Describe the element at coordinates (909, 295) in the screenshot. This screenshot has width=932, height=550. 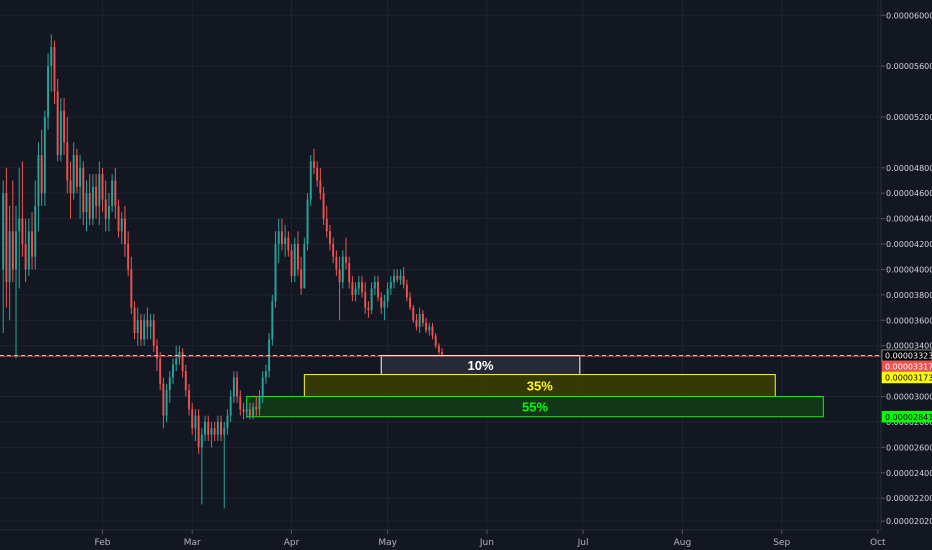
I see `y-tick-label: 0.00003800` at that location.